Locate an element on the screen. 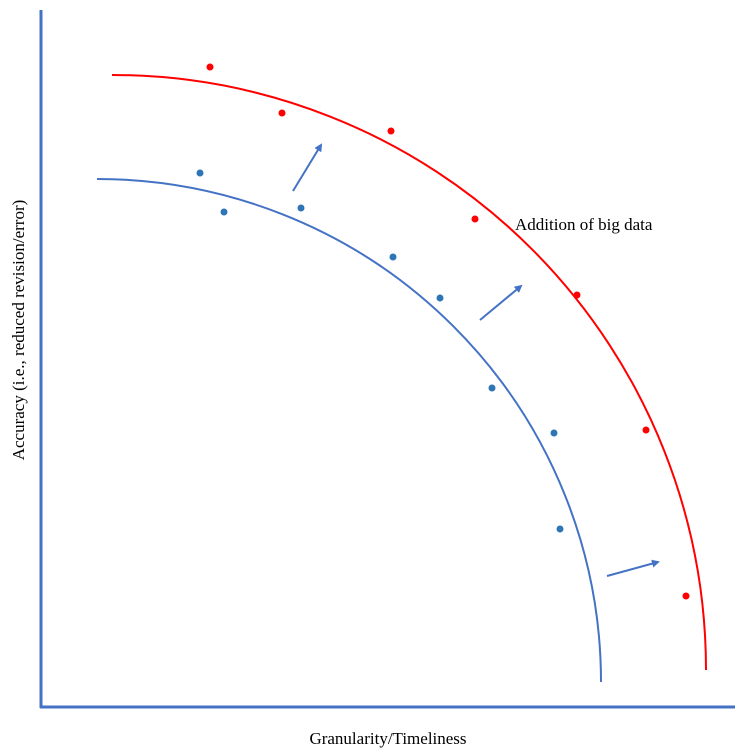  annotation: Addition of big data is located at coordinates (584, 224).